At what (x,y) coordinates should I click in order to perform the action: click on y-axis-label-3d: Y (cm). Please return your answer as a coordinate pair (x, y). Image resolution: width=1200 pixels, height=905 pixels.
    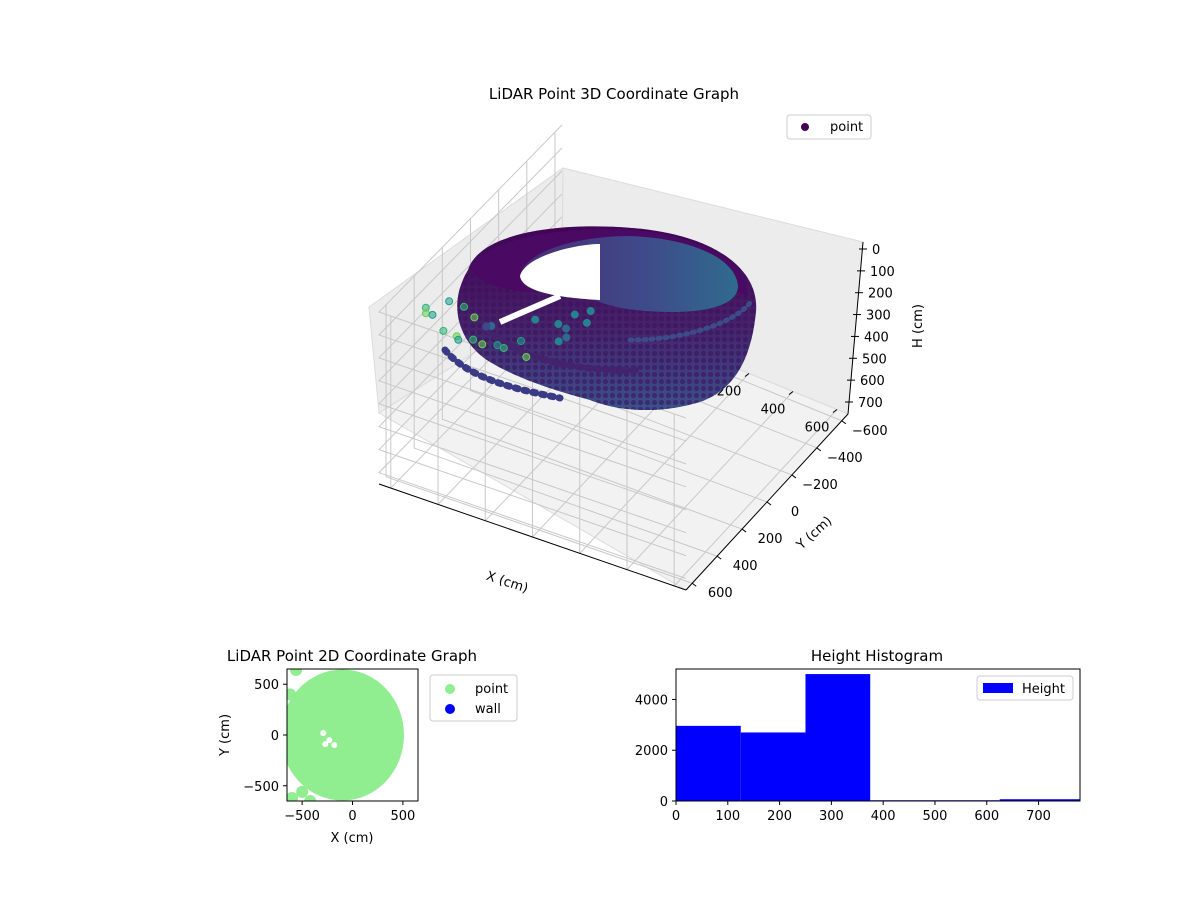
    Looking at the image, I should click on (814, 534).